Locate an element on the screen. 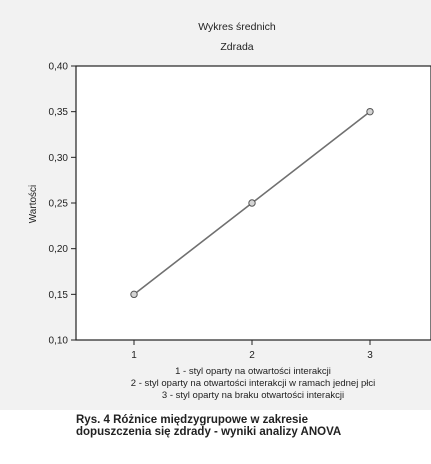 The height and width of the screenshot is (464, 431). chart-title: Wykres średnich is located at coordinates (237, 27).